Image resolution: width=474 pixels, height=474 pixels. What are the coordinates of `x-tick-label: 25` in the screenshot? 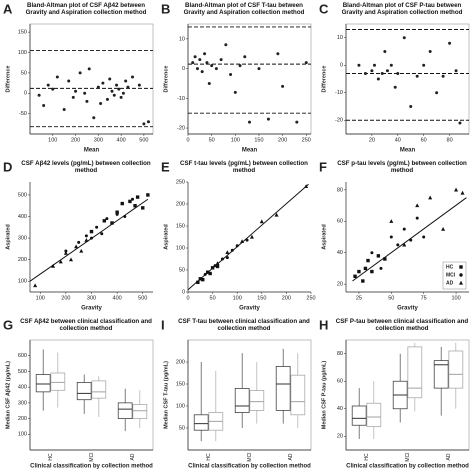 It's located at (359, 298).